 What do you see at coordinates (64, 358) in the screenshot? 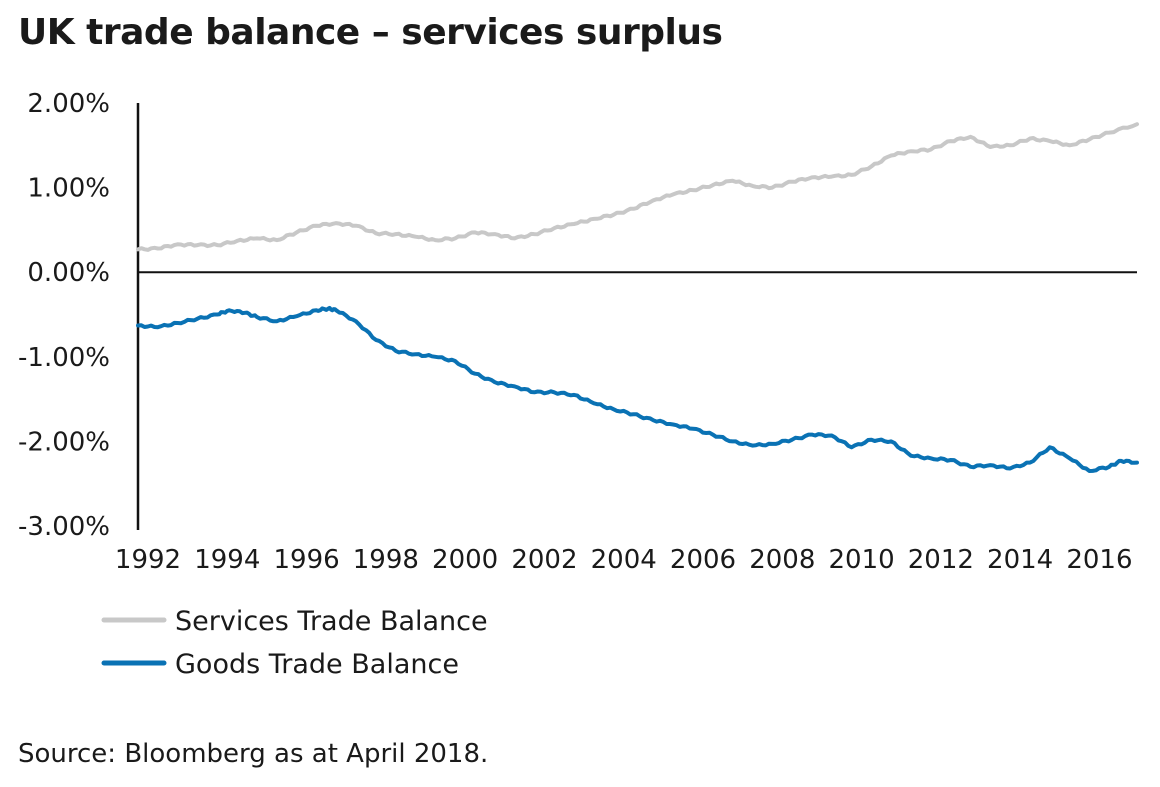
I see `y-tick-label: -1.00%` at bounding box center [64, 358].